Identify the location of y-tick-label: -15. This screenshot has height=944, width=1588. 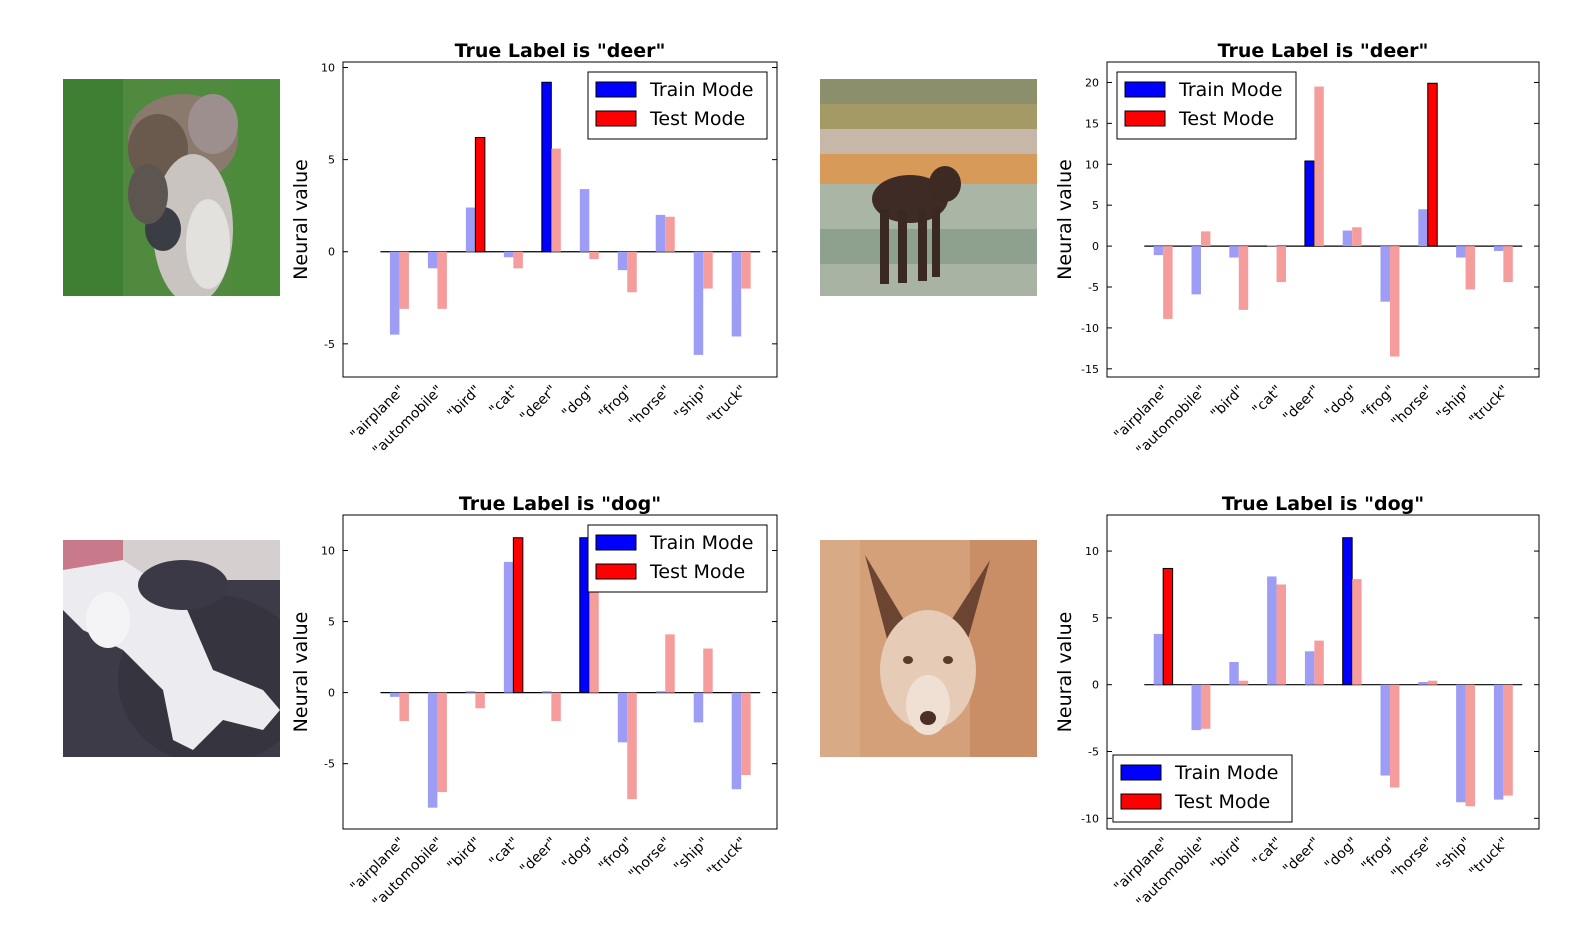
(1090, 369).